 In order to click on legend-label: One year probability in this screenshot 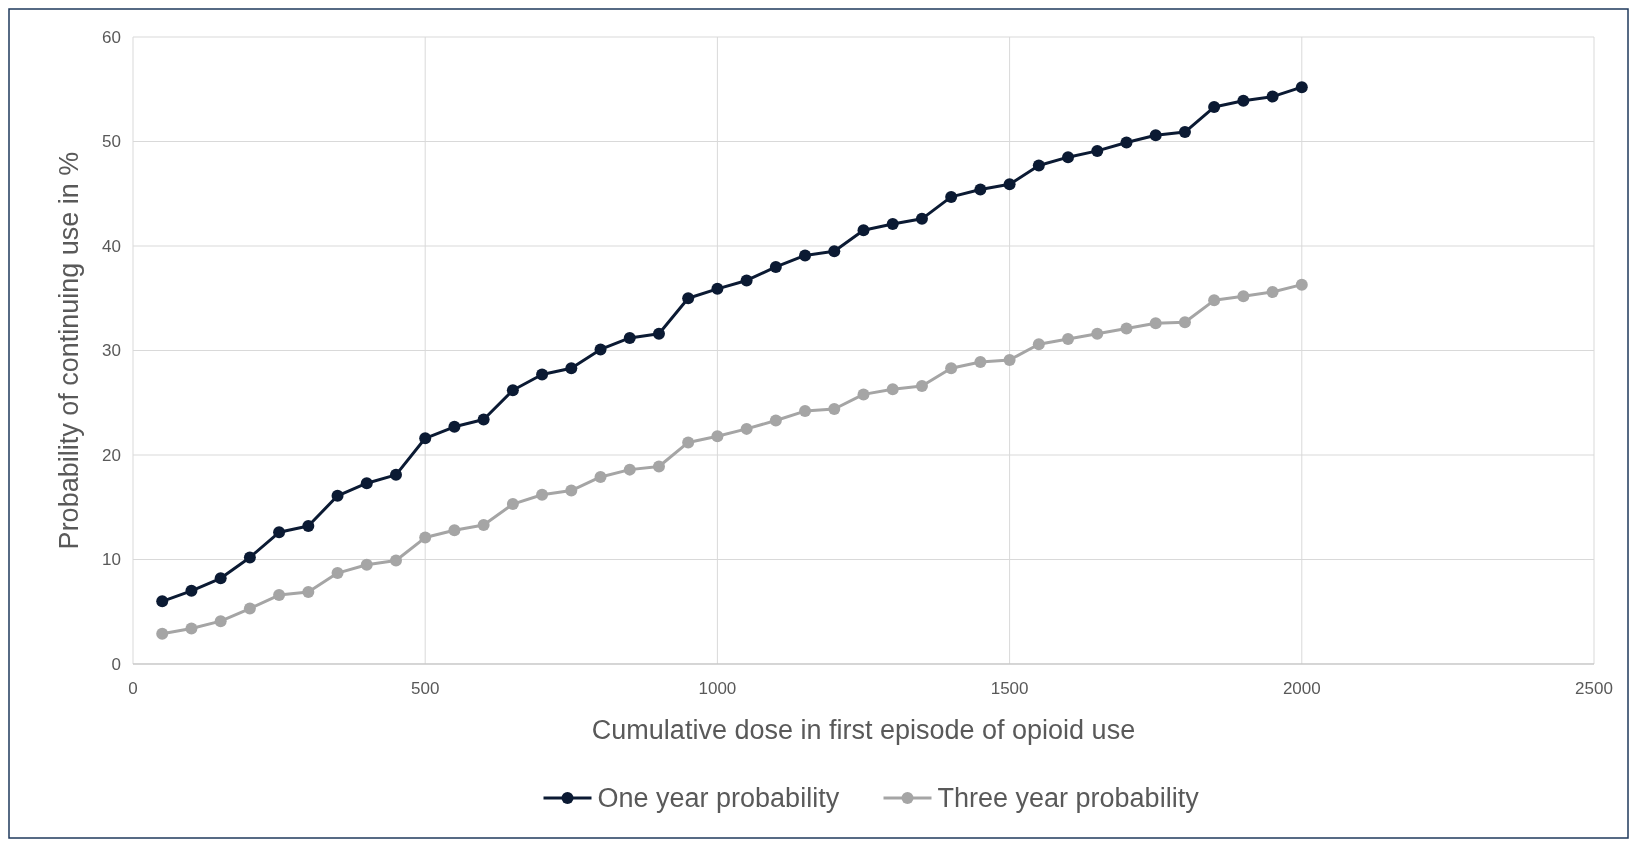, I will do `click(718, 798)`.